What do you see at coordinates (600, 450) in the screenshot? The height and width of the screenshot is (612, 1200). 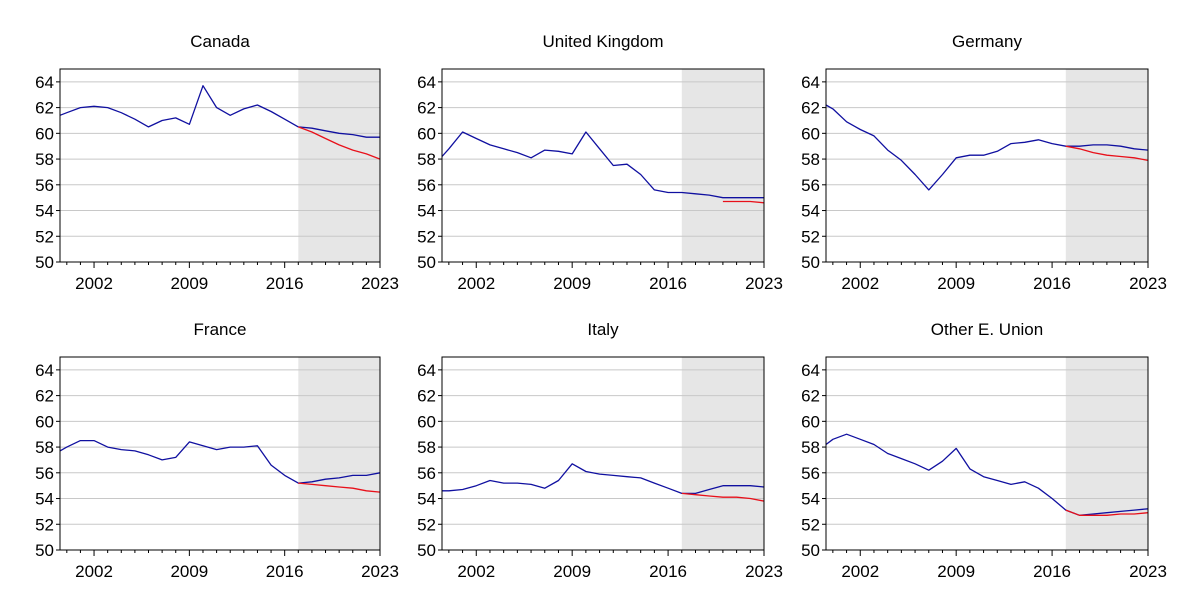 I see `chart-panel: 50 52 54 56 58 60 62 64 2002 2009 2016 2023 Italy` at bounding box center [600, 450].